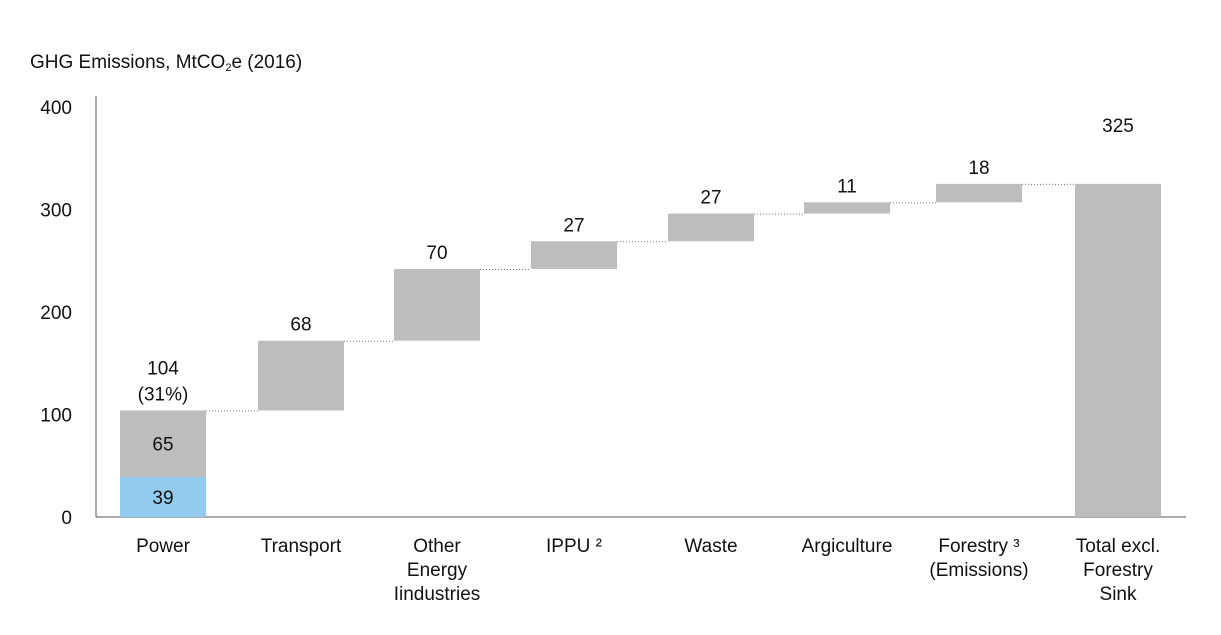  Describe the element at coordinates (1118, 350) in the screenshot. I see `total-bar` at that location.